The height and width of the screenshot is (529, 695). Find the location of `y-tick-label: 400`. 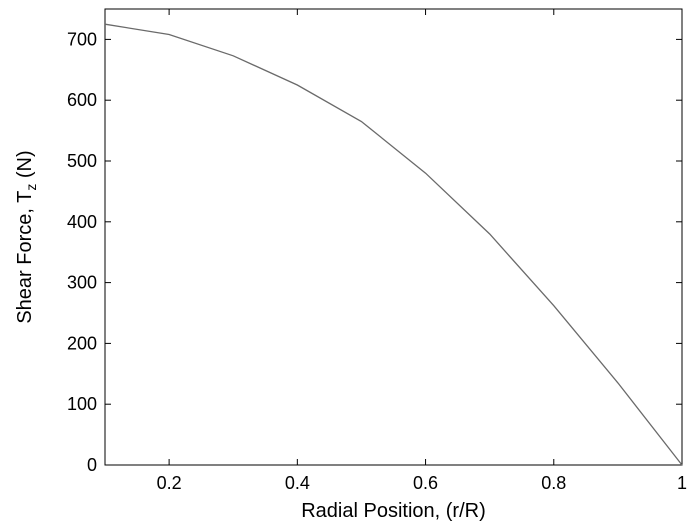

y-tick-label: 400 is located at coordinates (82, 222).